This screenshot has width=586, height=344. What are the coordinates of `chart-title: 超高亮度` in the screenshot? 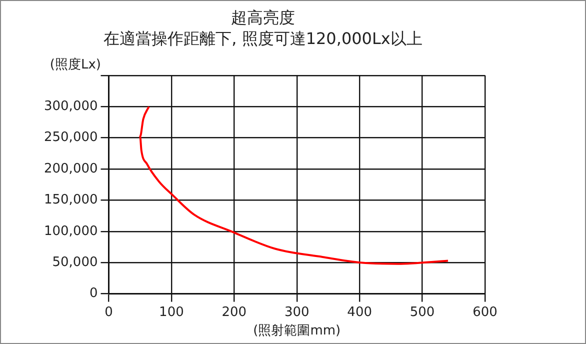 It's located at (263, 17).